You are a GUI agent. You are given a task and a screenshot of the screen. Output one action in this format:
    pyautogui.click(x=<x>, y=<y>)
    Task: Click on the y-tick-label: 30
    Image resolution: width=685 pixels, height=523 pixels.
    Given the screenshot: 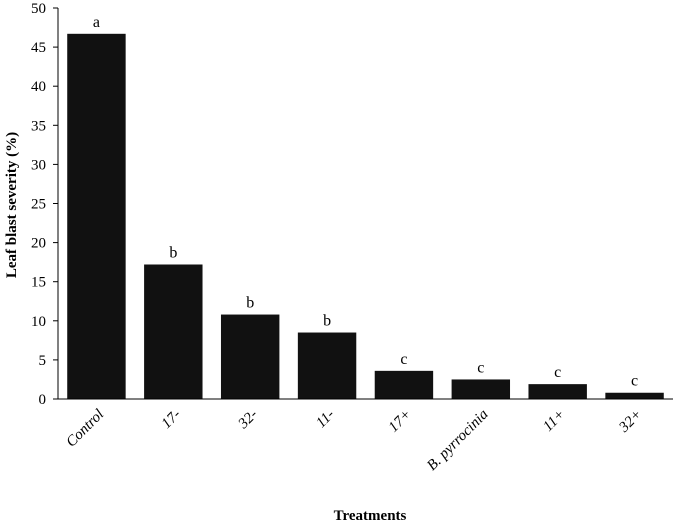 What is the action you would take?
    pyautogui.click(x=38, y=165)
    